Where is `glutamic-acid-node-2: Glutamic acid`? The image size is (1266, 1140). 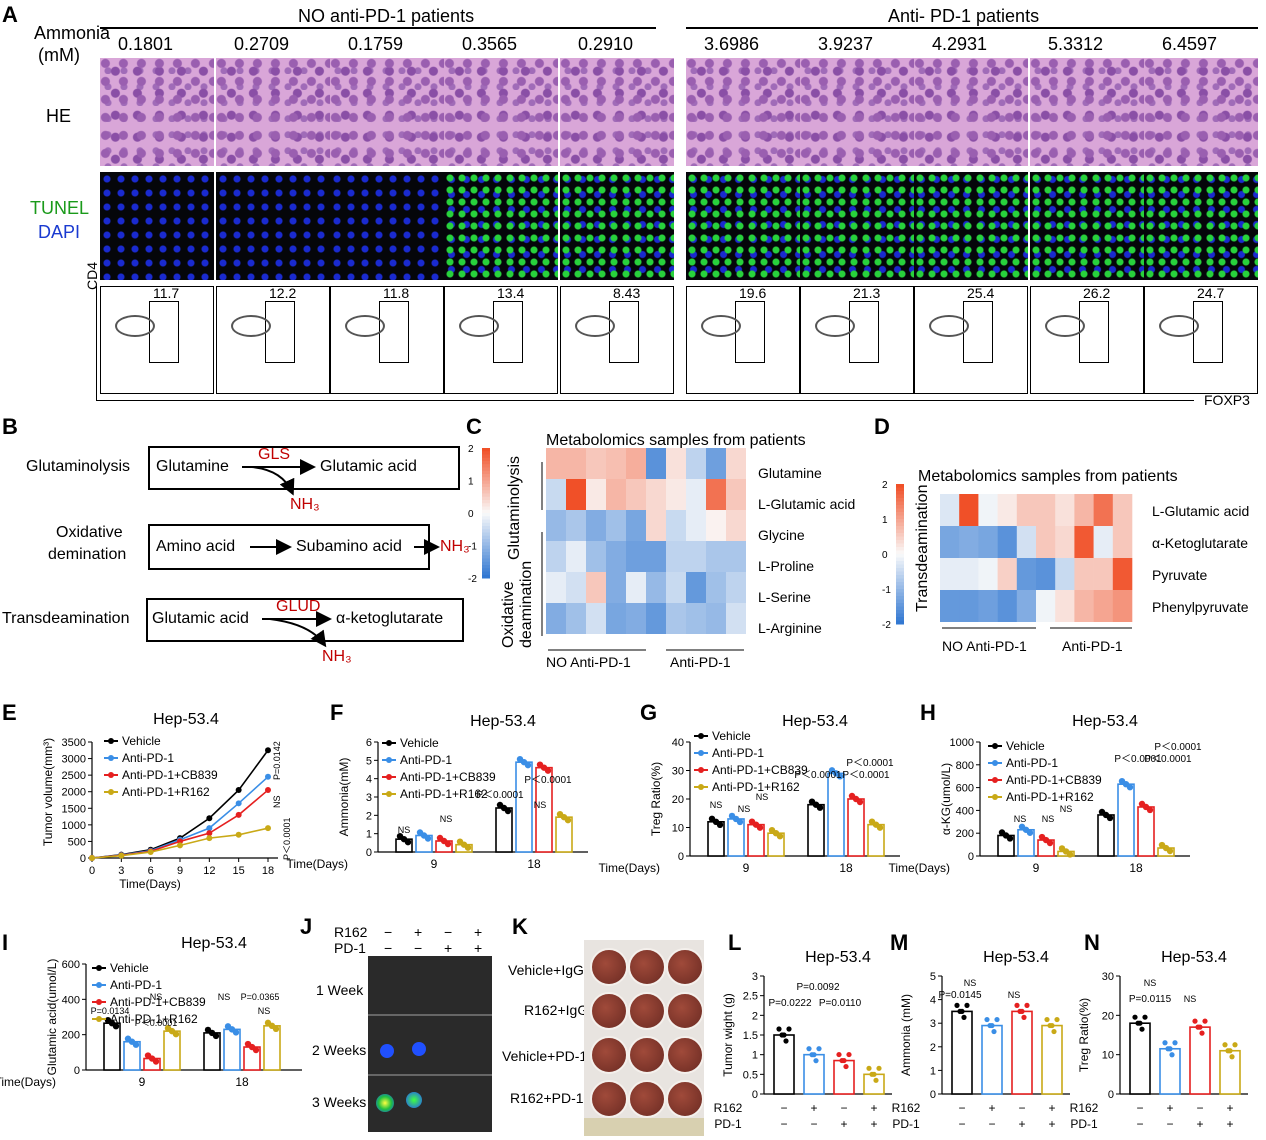
glutamic-acid-node-2: Glutamic acid is located at coordinates (200, 618).